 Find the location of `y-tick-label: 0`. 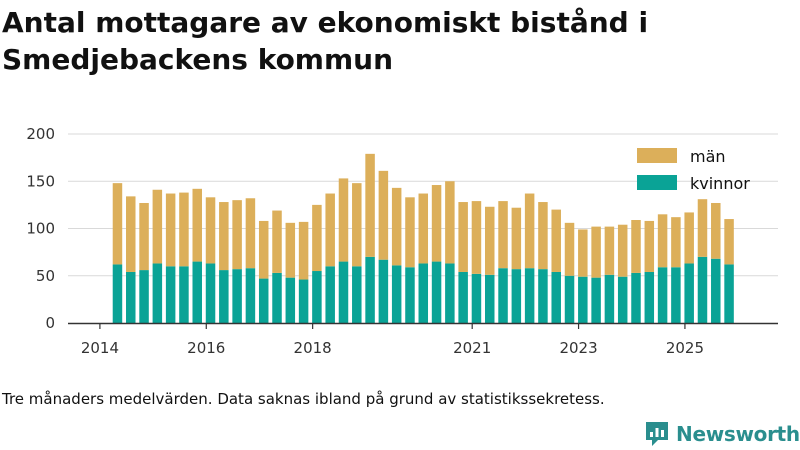

y-tick-label: 0 is located at coordinates (50, 323).